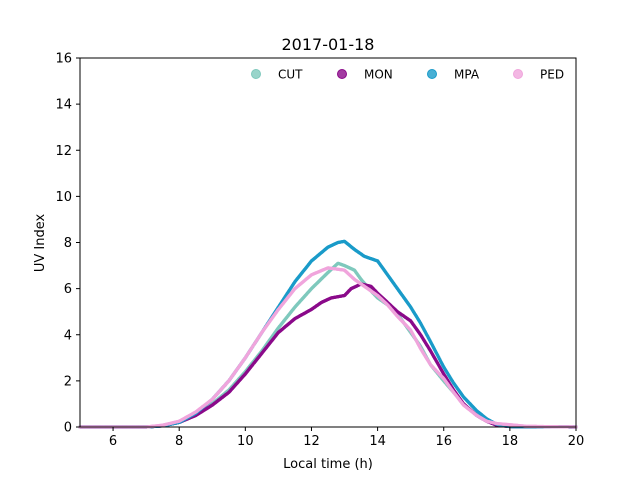  I want to click on x-tick-label: 10, so click(245, 441).